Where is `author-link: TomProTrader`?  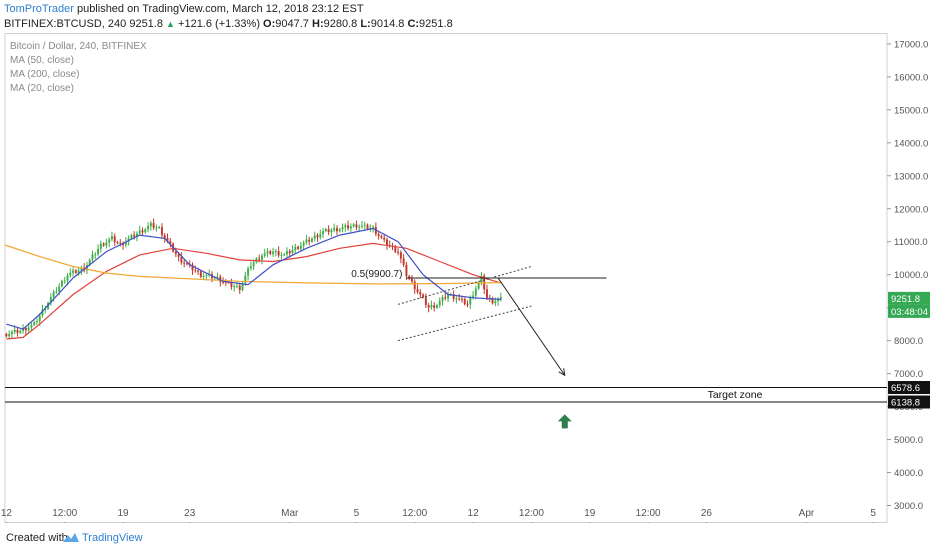 author-link: TomProTrader is located at coordinates (39, 9).